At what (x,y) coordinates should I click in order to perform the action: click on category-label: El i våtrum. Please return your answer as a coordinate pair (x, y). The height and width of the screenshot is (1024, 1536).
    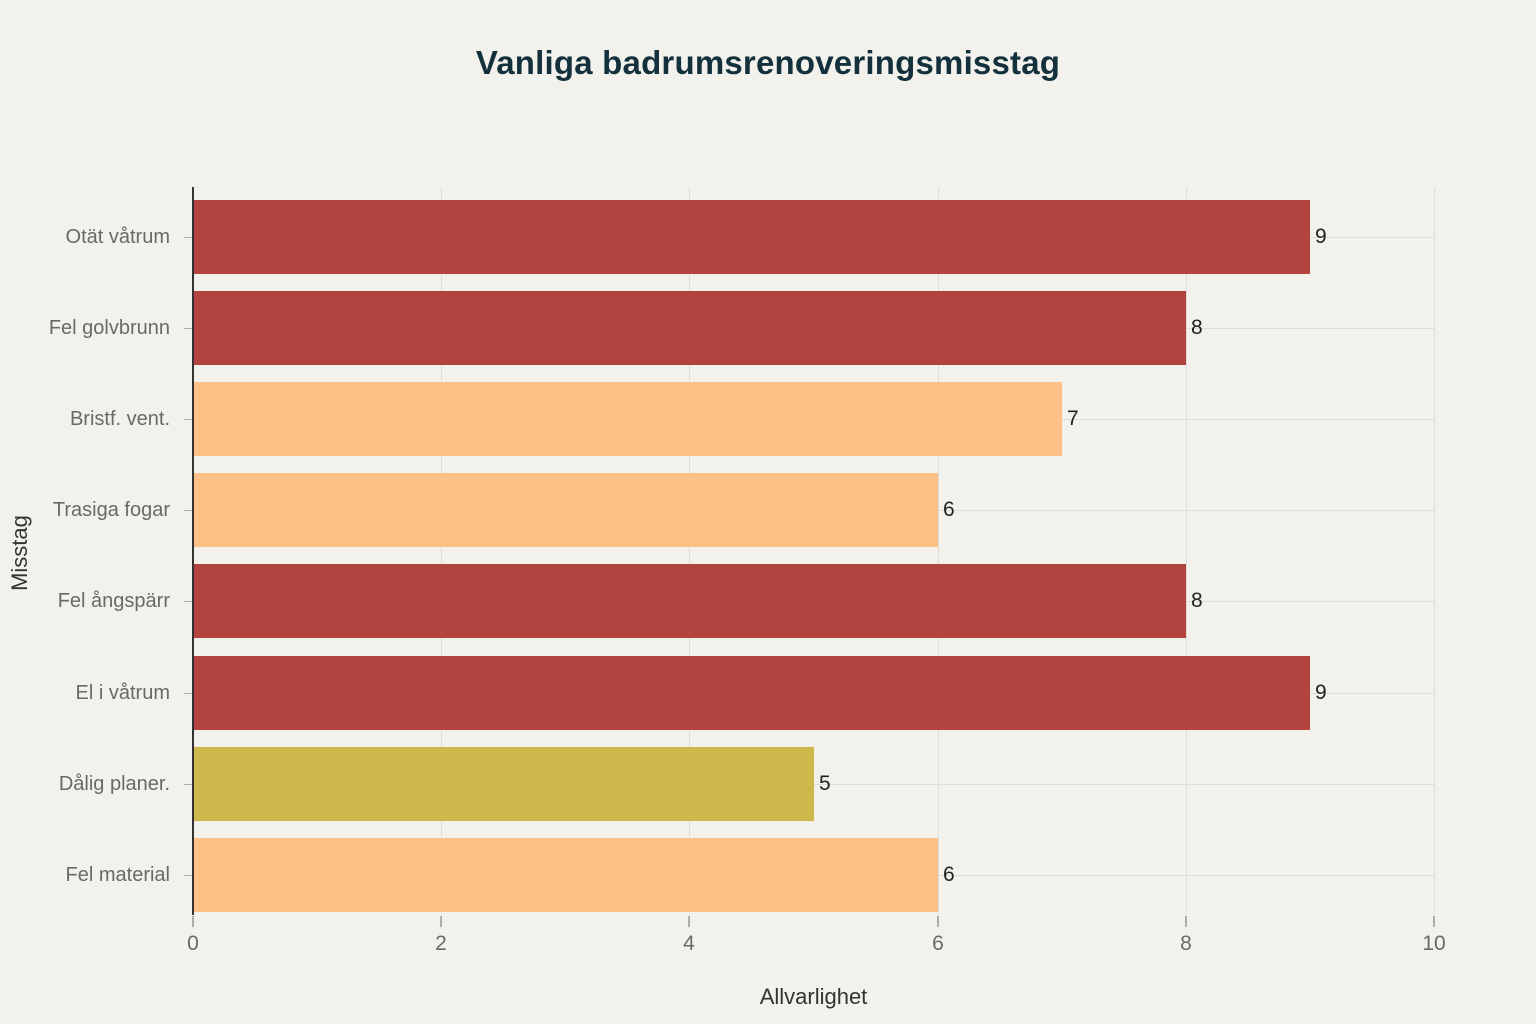
    Looking at the image, I should click on (122, 693).